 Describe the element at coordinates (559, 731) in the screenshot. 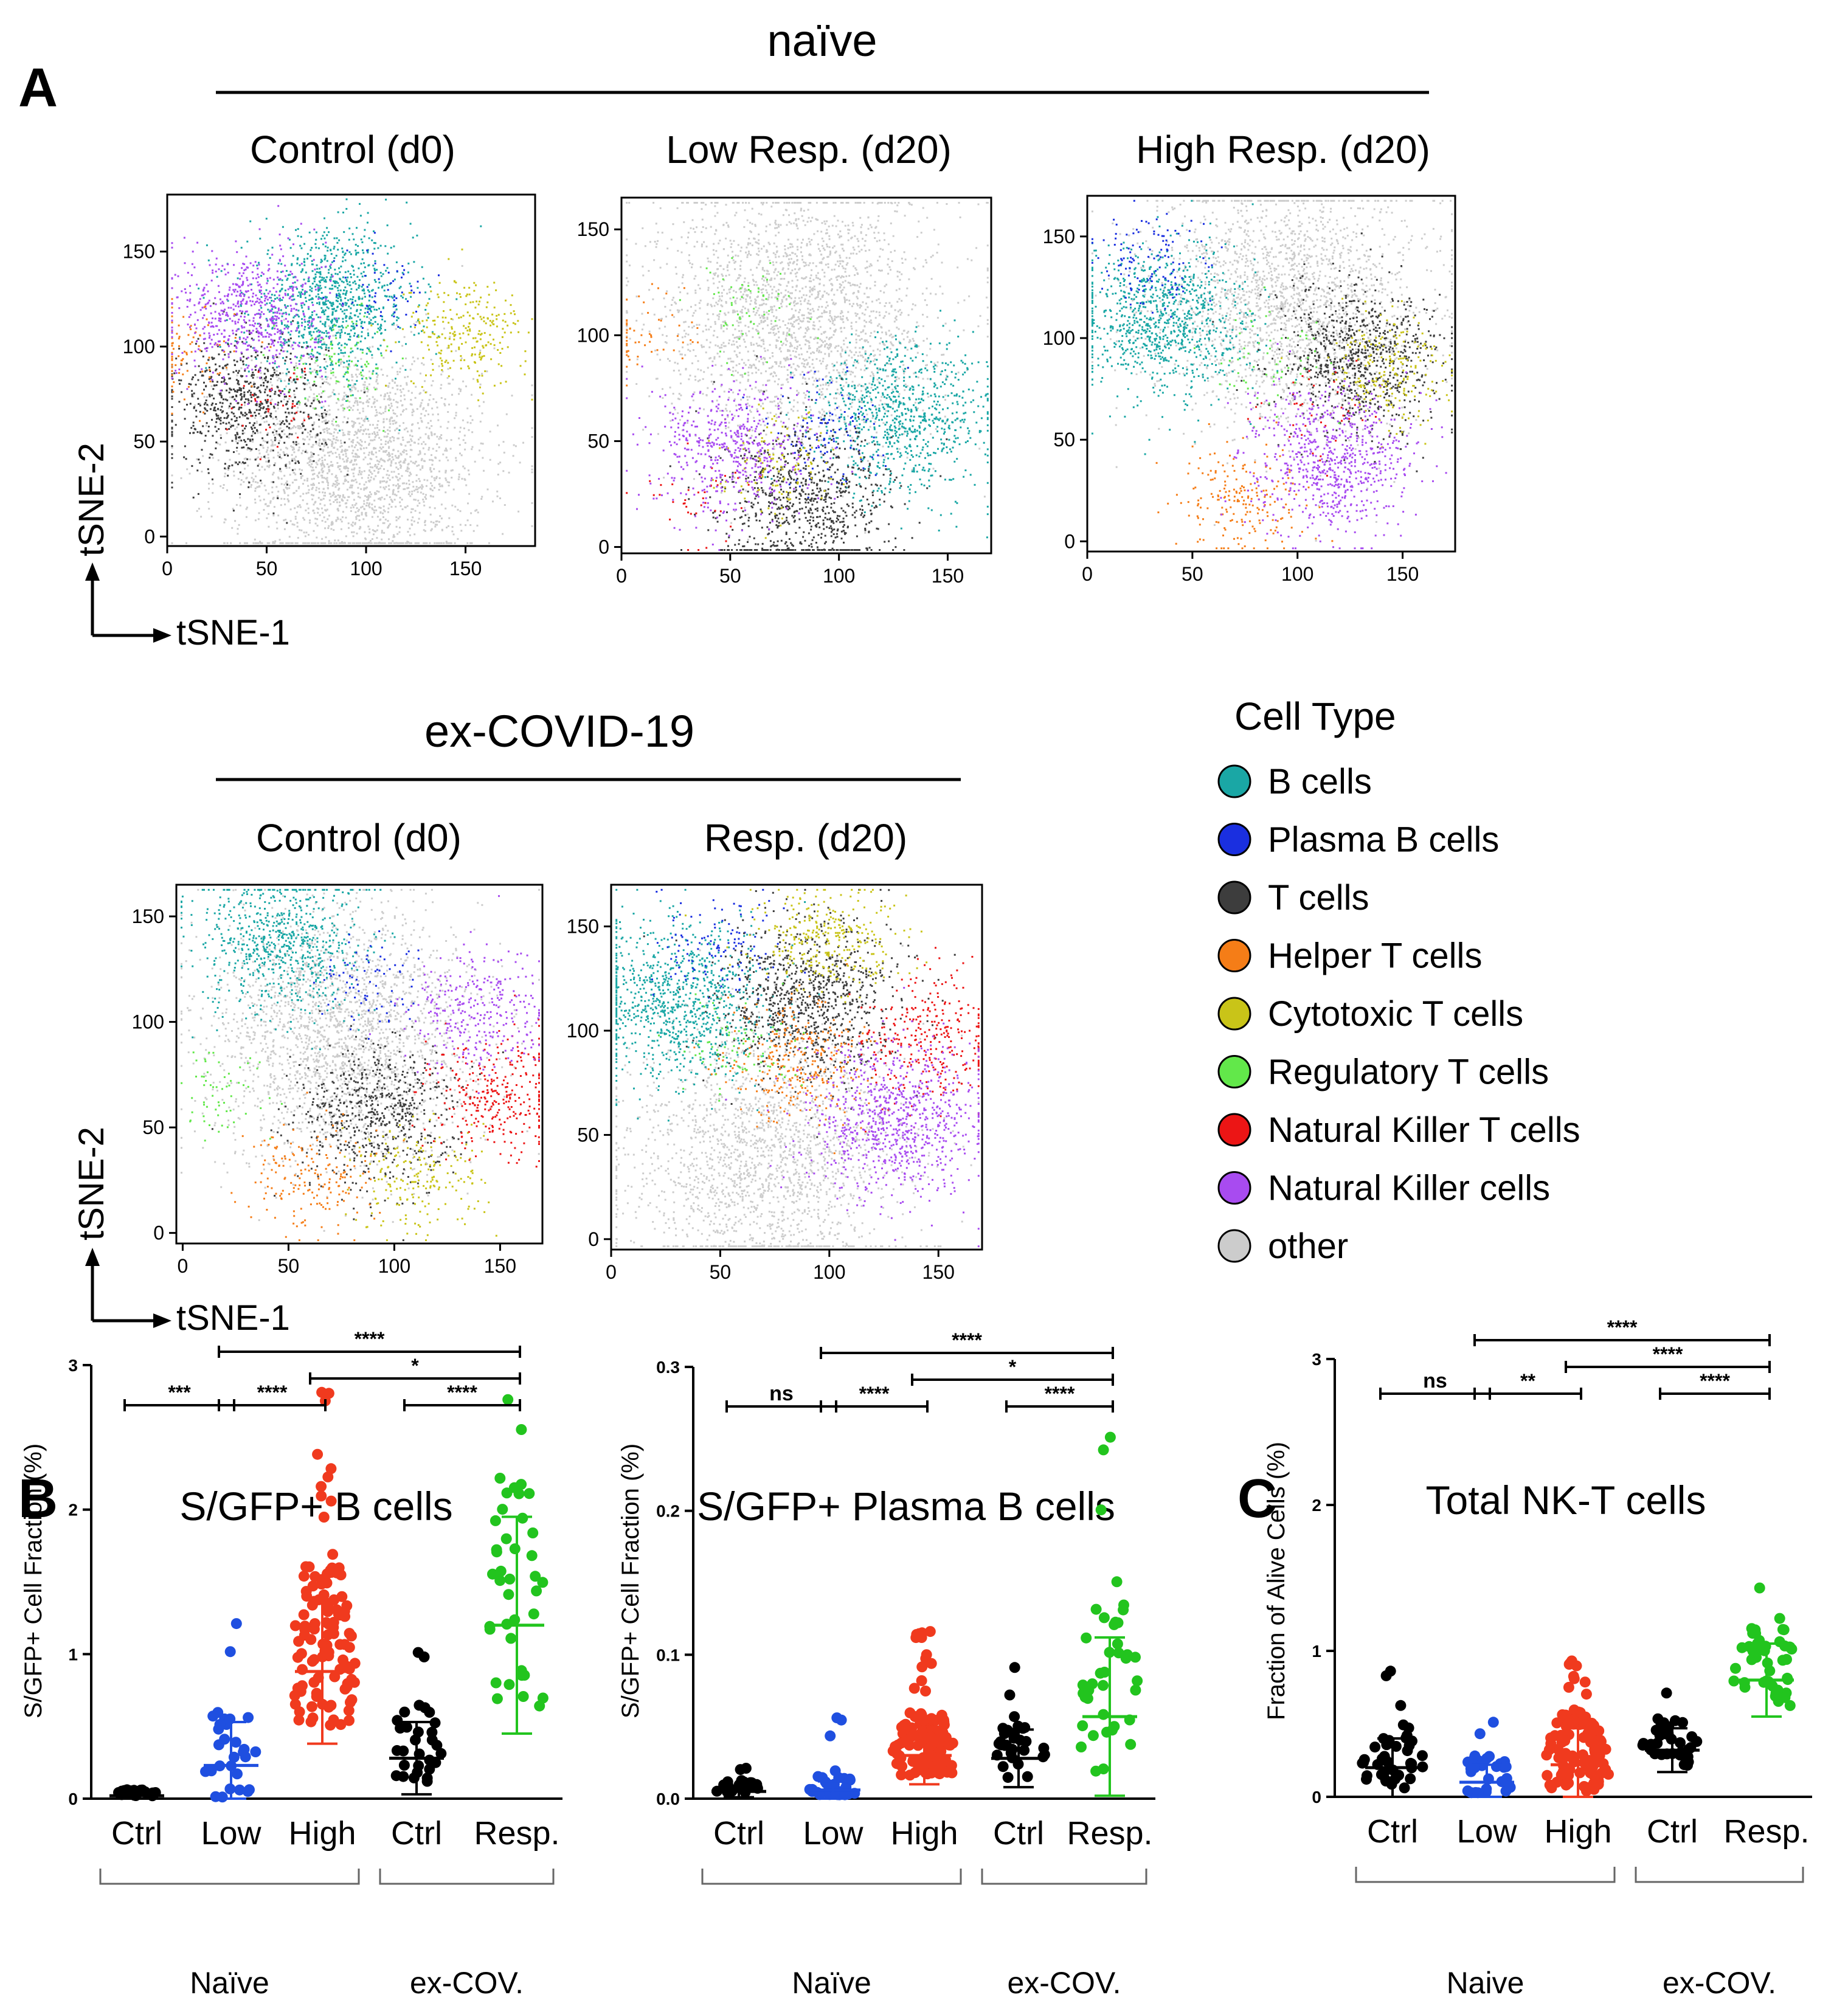

I see `group-header-excovid: ex-COVID-19` at that location.